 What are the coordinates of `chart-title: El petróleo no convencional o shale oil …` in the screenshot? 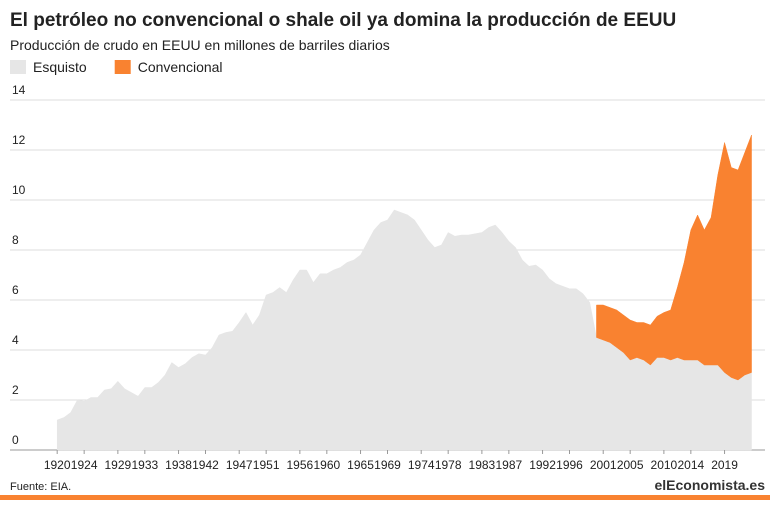 It's located at (343, 20).